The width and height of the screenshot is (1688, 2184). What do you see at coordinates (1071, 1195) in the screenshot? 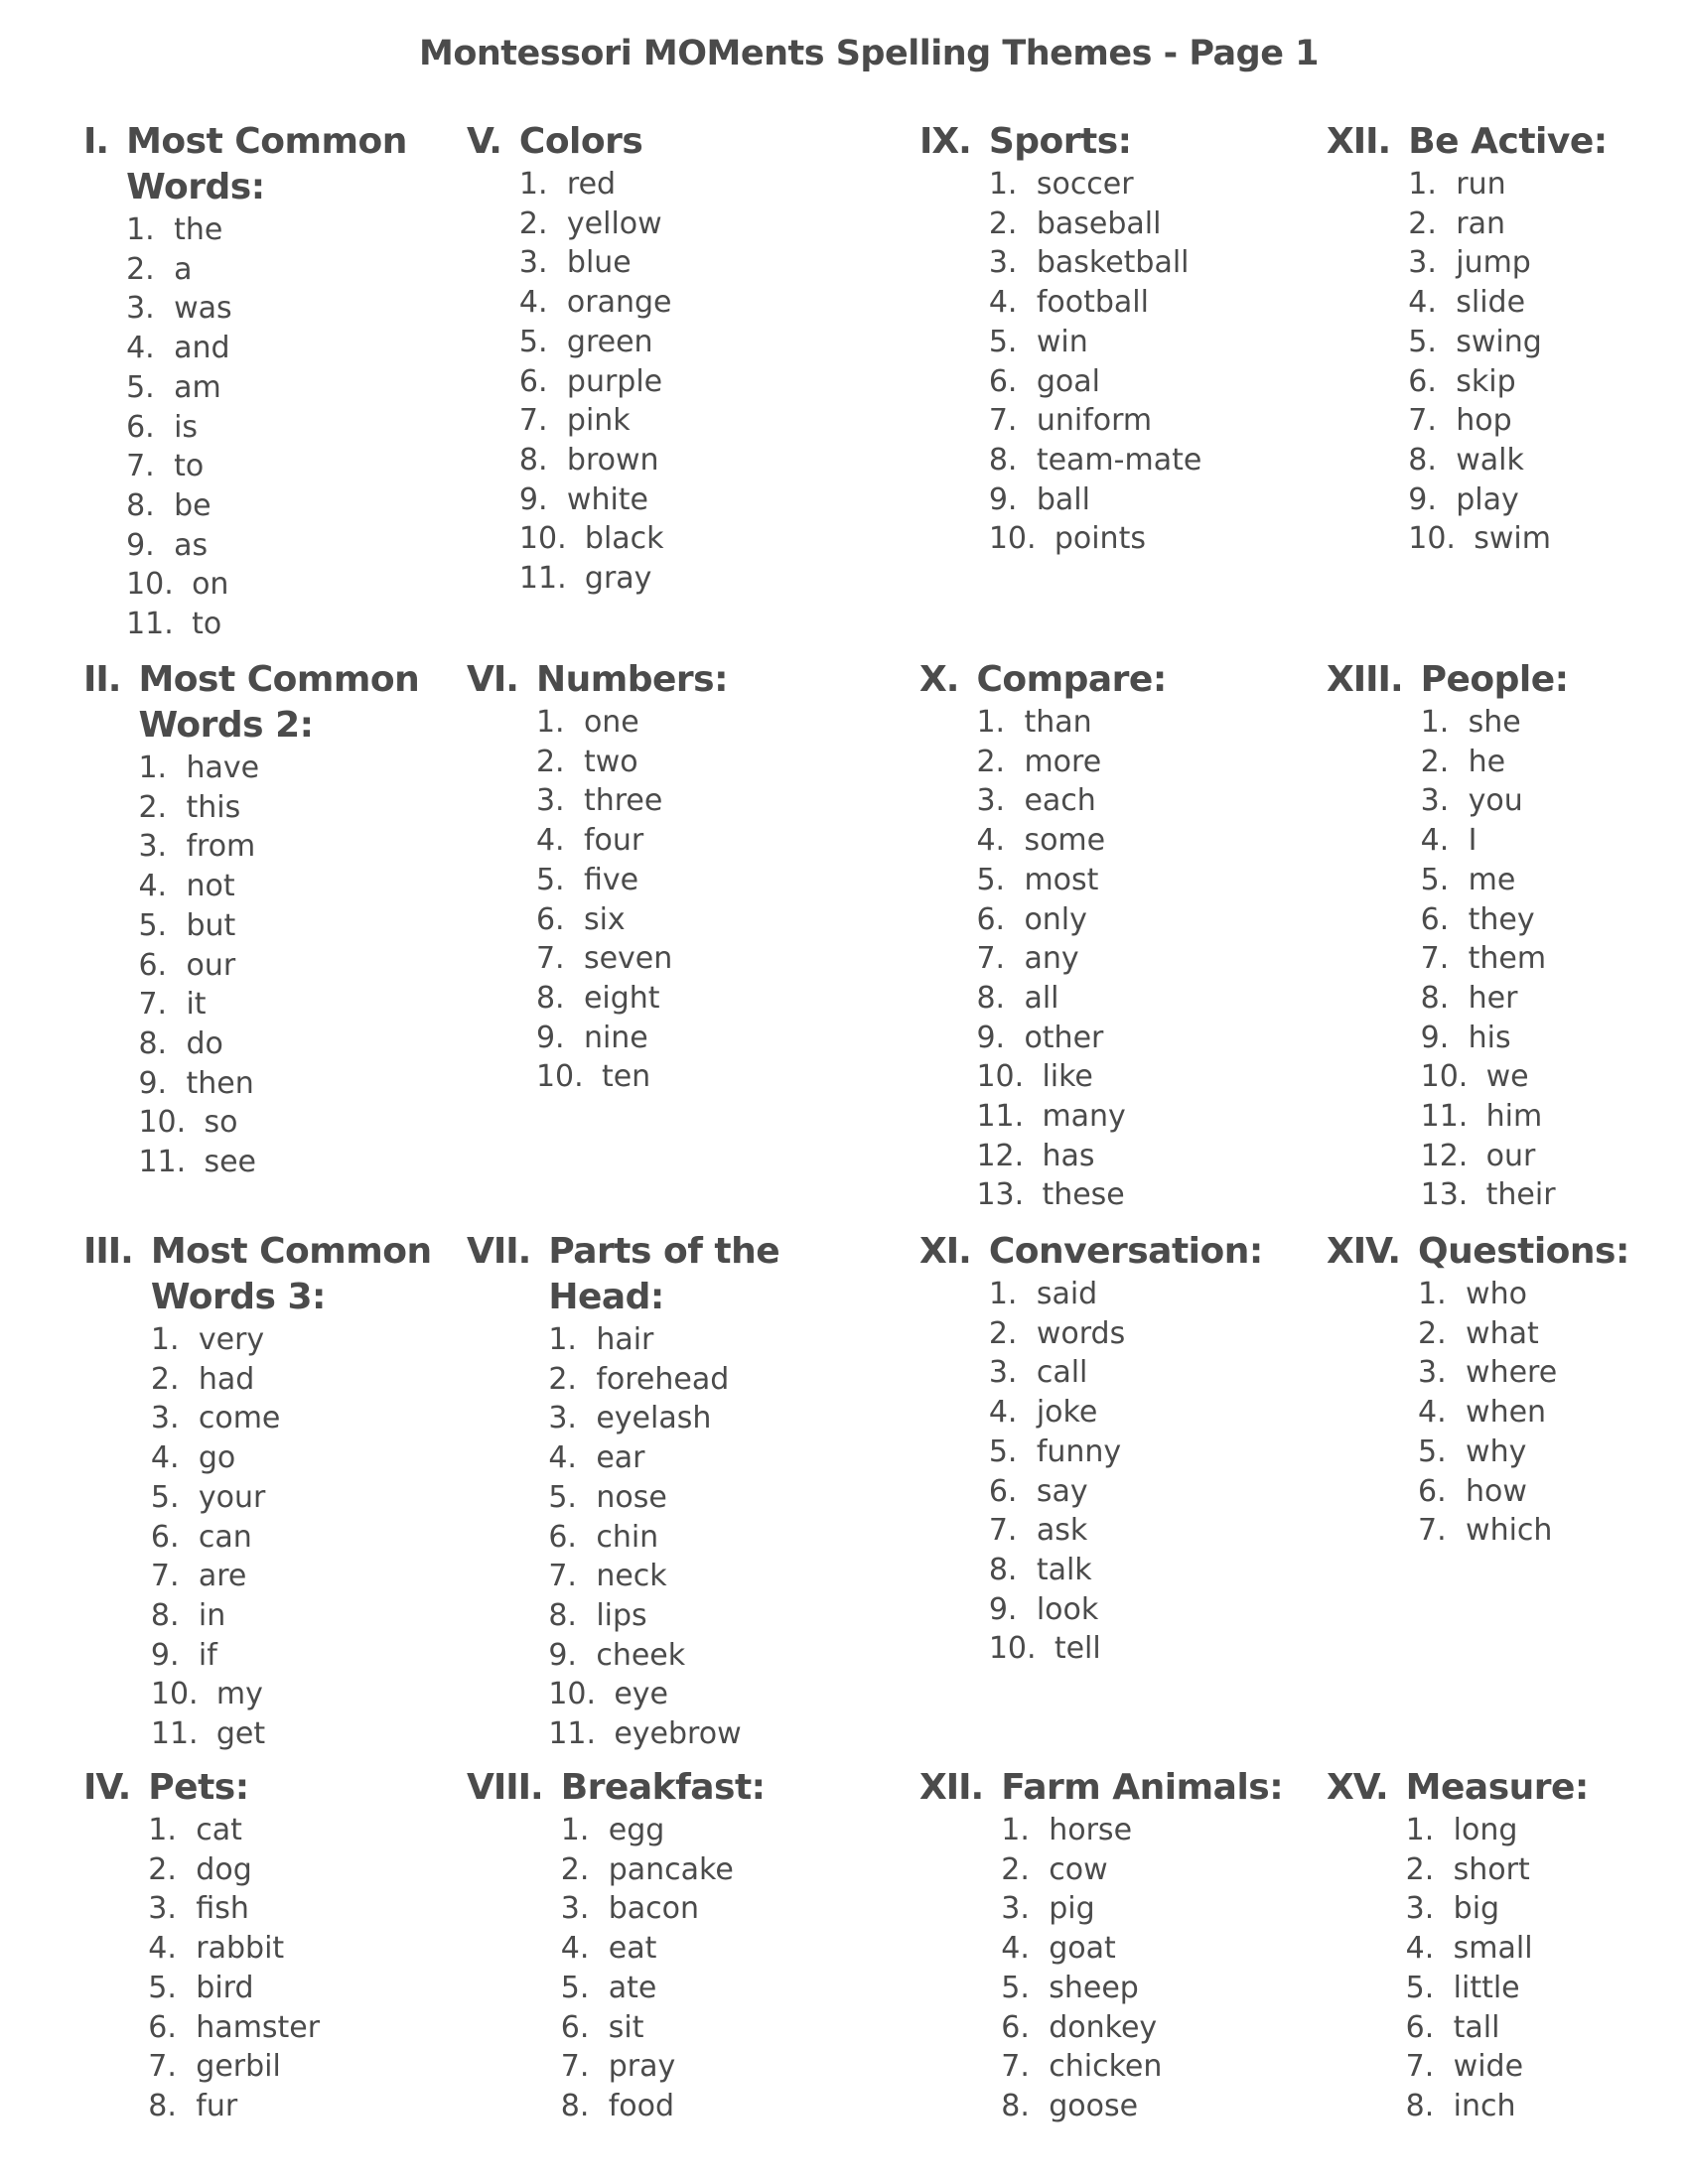
I see `word-item: 13. these` at bounding box center [1071, 1195].